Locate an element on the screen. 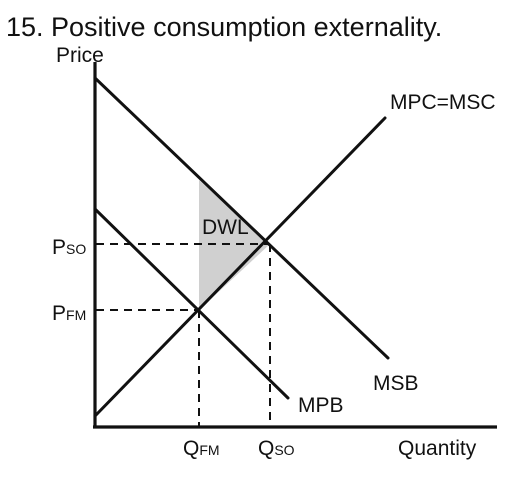  dwl-area is located at coordinates (234, 245).